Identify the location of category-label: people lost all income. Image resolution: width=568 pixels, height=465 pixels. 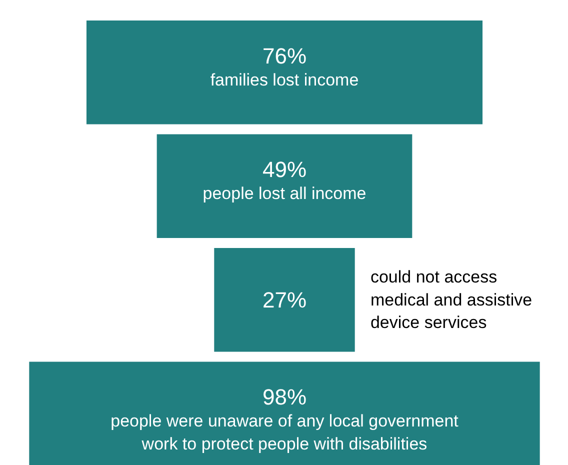
(284, 194).